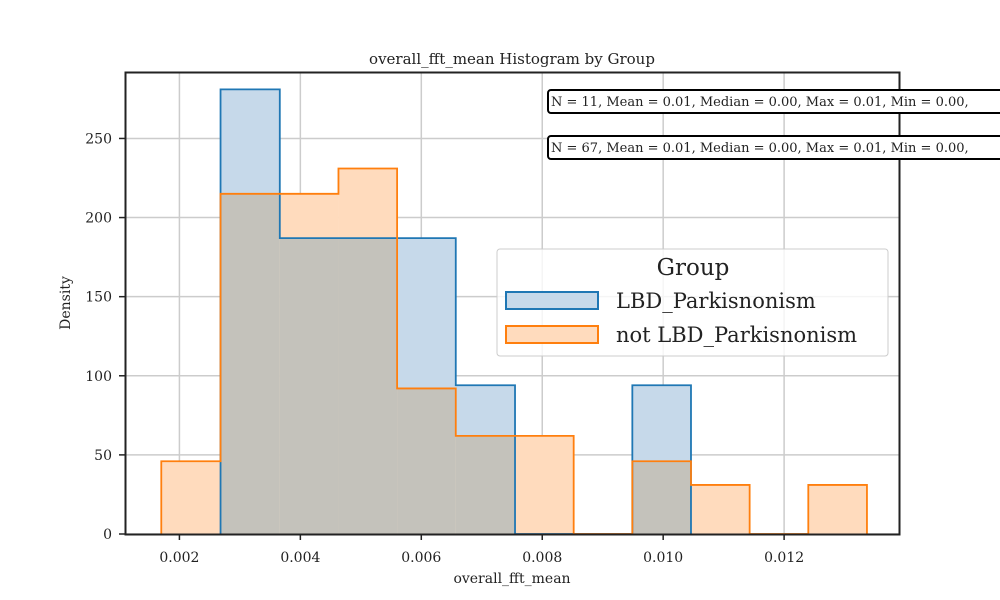 This screenshot has height=600, width=1000. Describe the element at coordinates (552, 334) in the screenshot. I see `legend-swatch-not-lbd` at that location.